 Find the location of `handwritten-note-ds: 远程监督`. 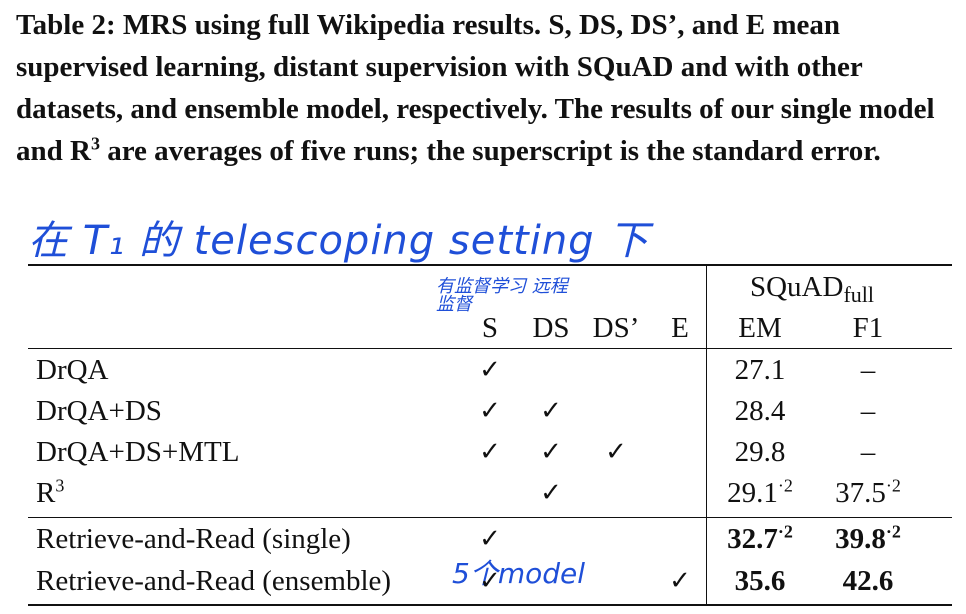

handwritten-note-ds: 远程监督 is located at coordinates (502, 295).